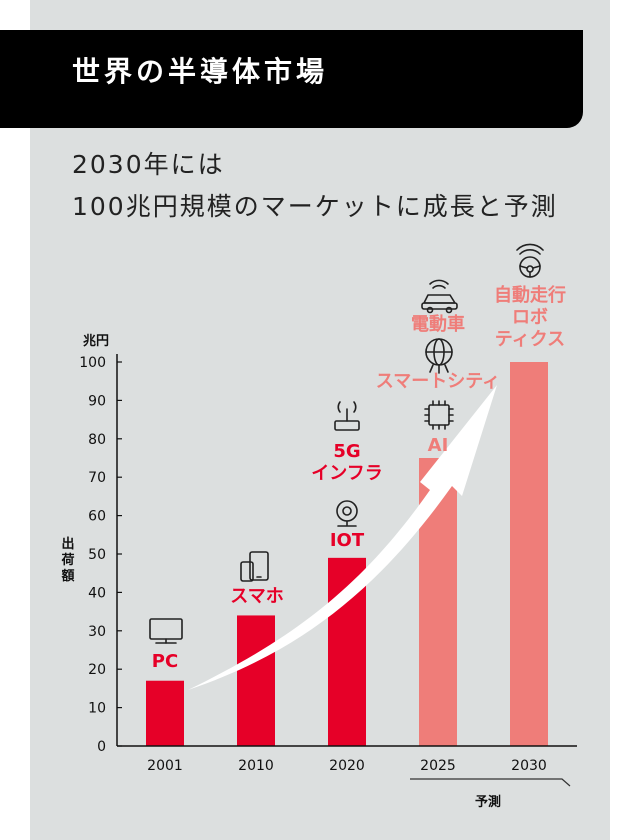 The width and height of the screenshot is (640, 840). What do you see at coordinates (439, 415) in the screenshot?
I see `ai-chip-icon` at bounding box center [439, 415].